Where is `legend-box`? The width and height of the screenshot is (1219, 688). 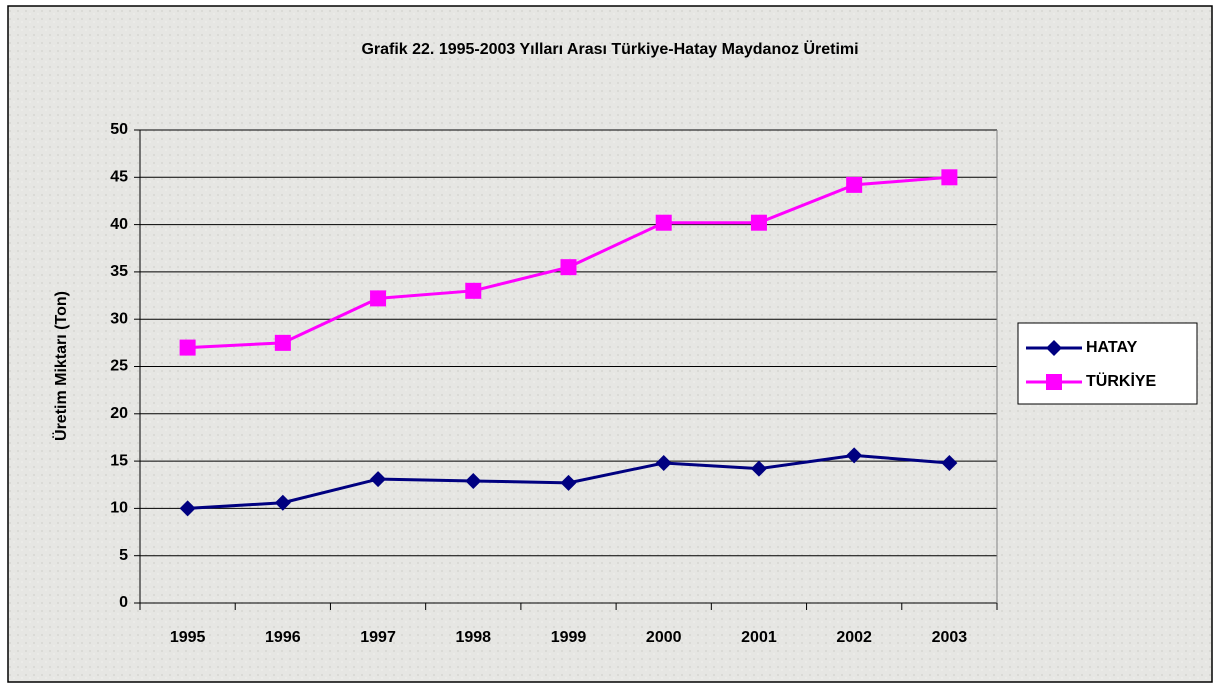 legend-box is located at coordinates (1107, 363).